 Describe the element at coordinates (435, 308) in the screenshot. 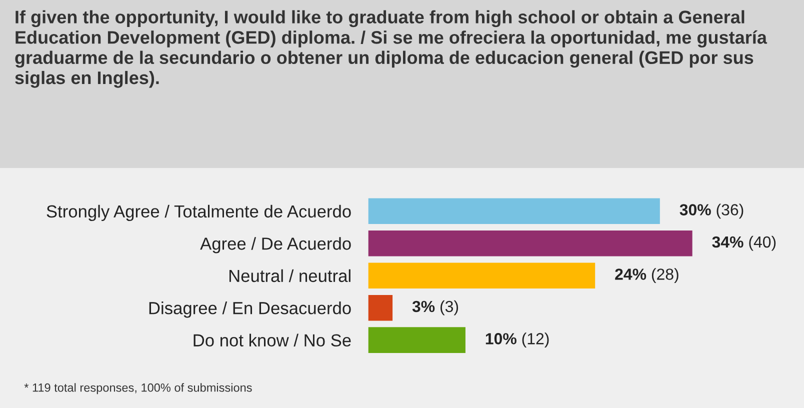

I see `data-label: 3% (3)` at that location.